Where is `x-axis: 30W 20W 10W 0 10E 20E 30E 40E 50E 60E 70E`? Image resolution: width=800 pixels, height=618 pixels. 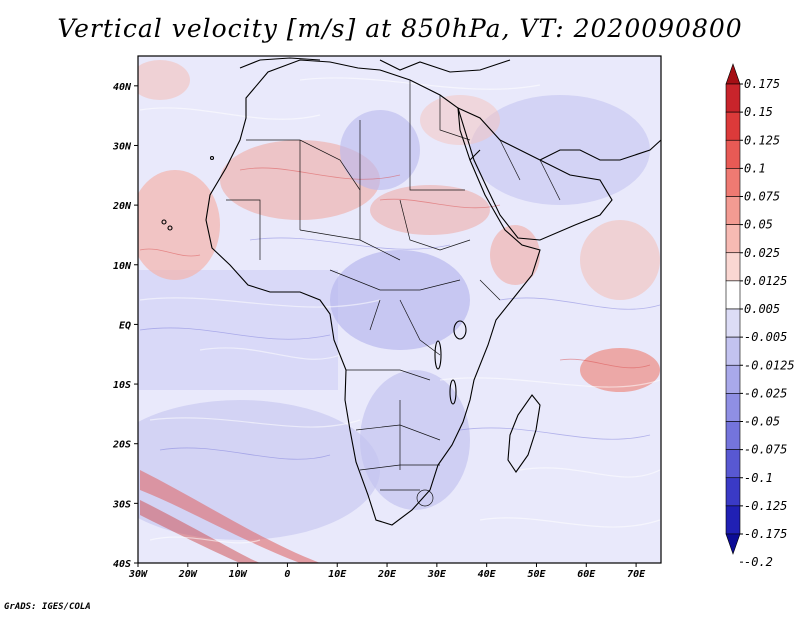
x-axis: 30W 20W 10W 0 10E 20E 30E 40E 50E 60E 70E is located at coordinates (387, 571).